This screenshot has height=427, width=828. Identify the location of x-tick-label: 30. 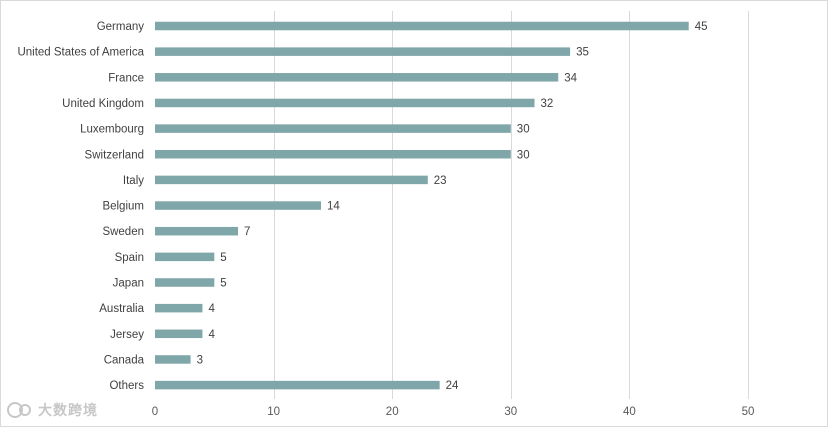
(510, 412).